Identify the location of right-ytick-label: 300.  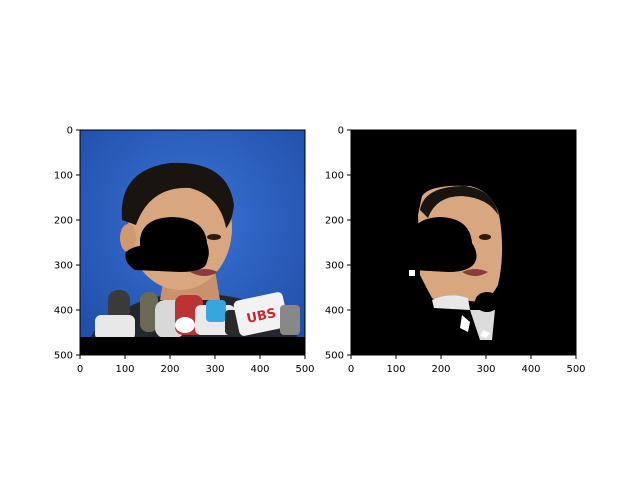
(334, 266).